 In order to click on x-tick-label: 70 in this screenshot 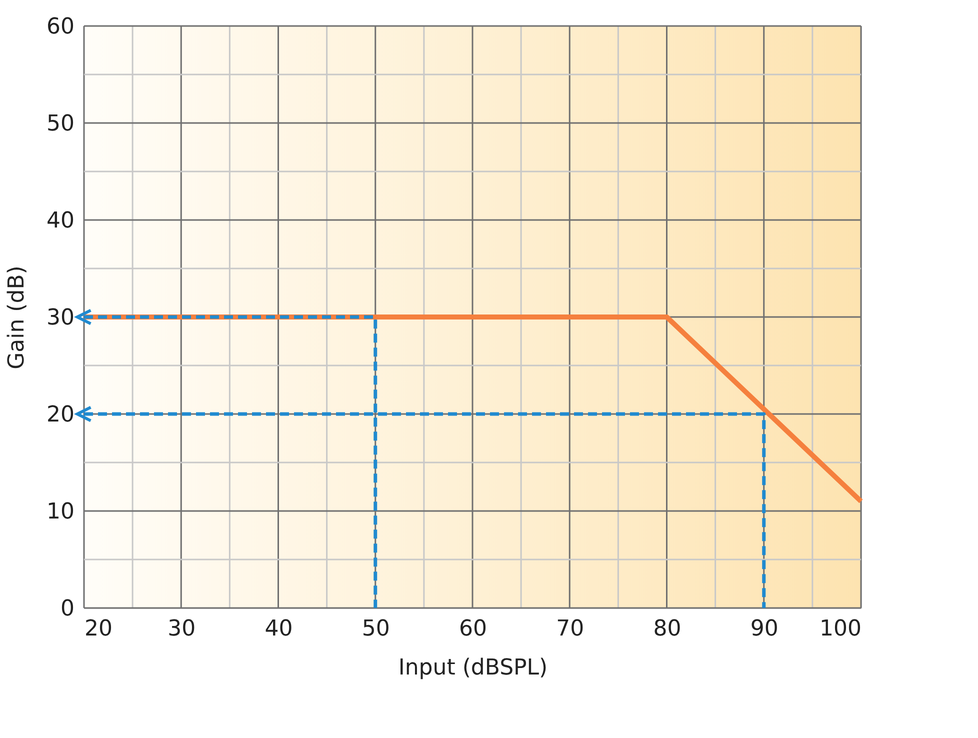, I will do `click(570, 629)`.